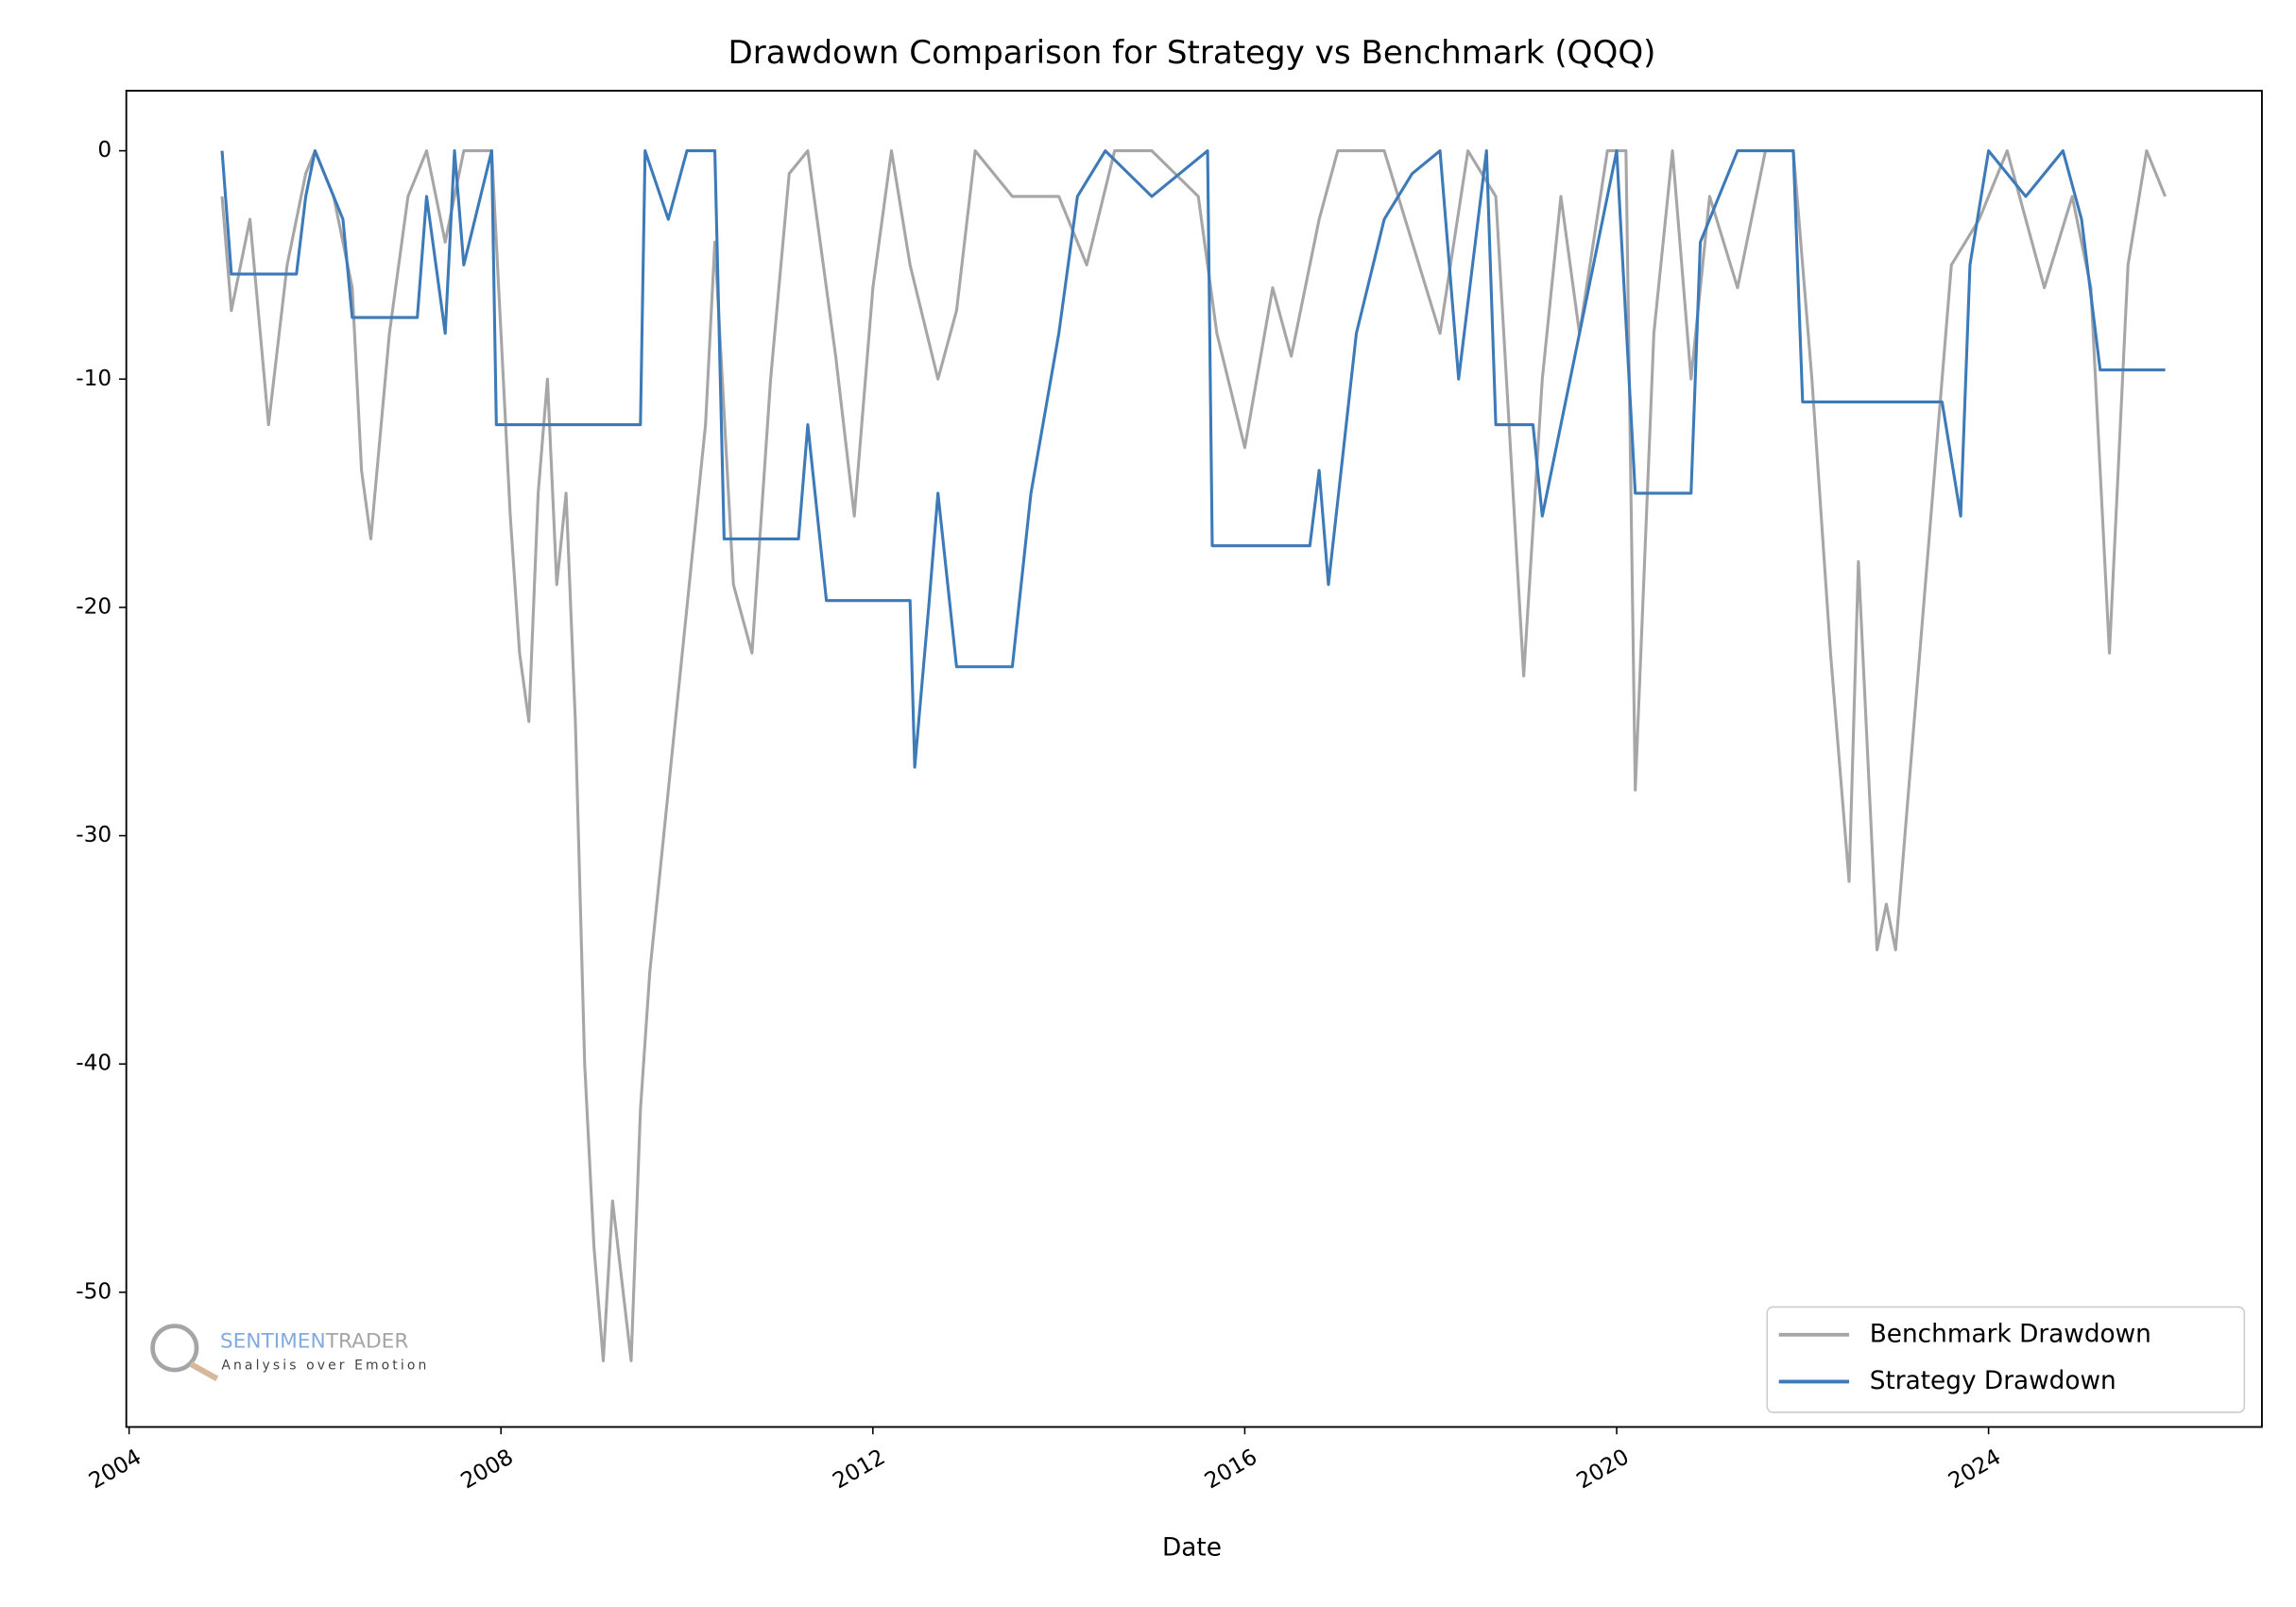 This screenshot has width=2296, height=1607. I want to click on watermark: SENTIMENTRADER Analysis over Emotion, so click(289, 1353).